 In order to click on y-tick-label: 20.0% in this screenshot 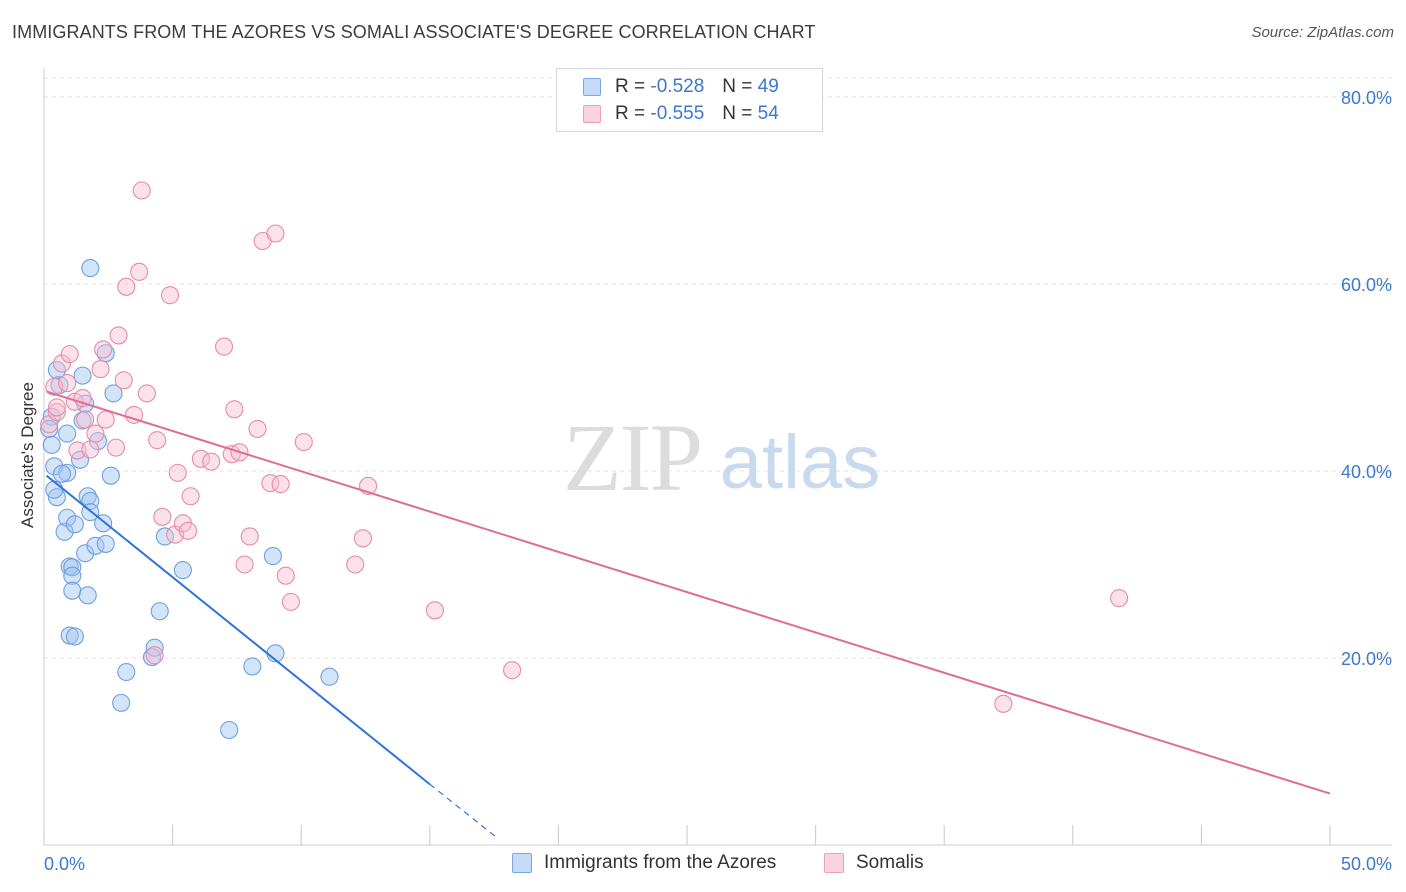, I will do `click(1366, 659)`.